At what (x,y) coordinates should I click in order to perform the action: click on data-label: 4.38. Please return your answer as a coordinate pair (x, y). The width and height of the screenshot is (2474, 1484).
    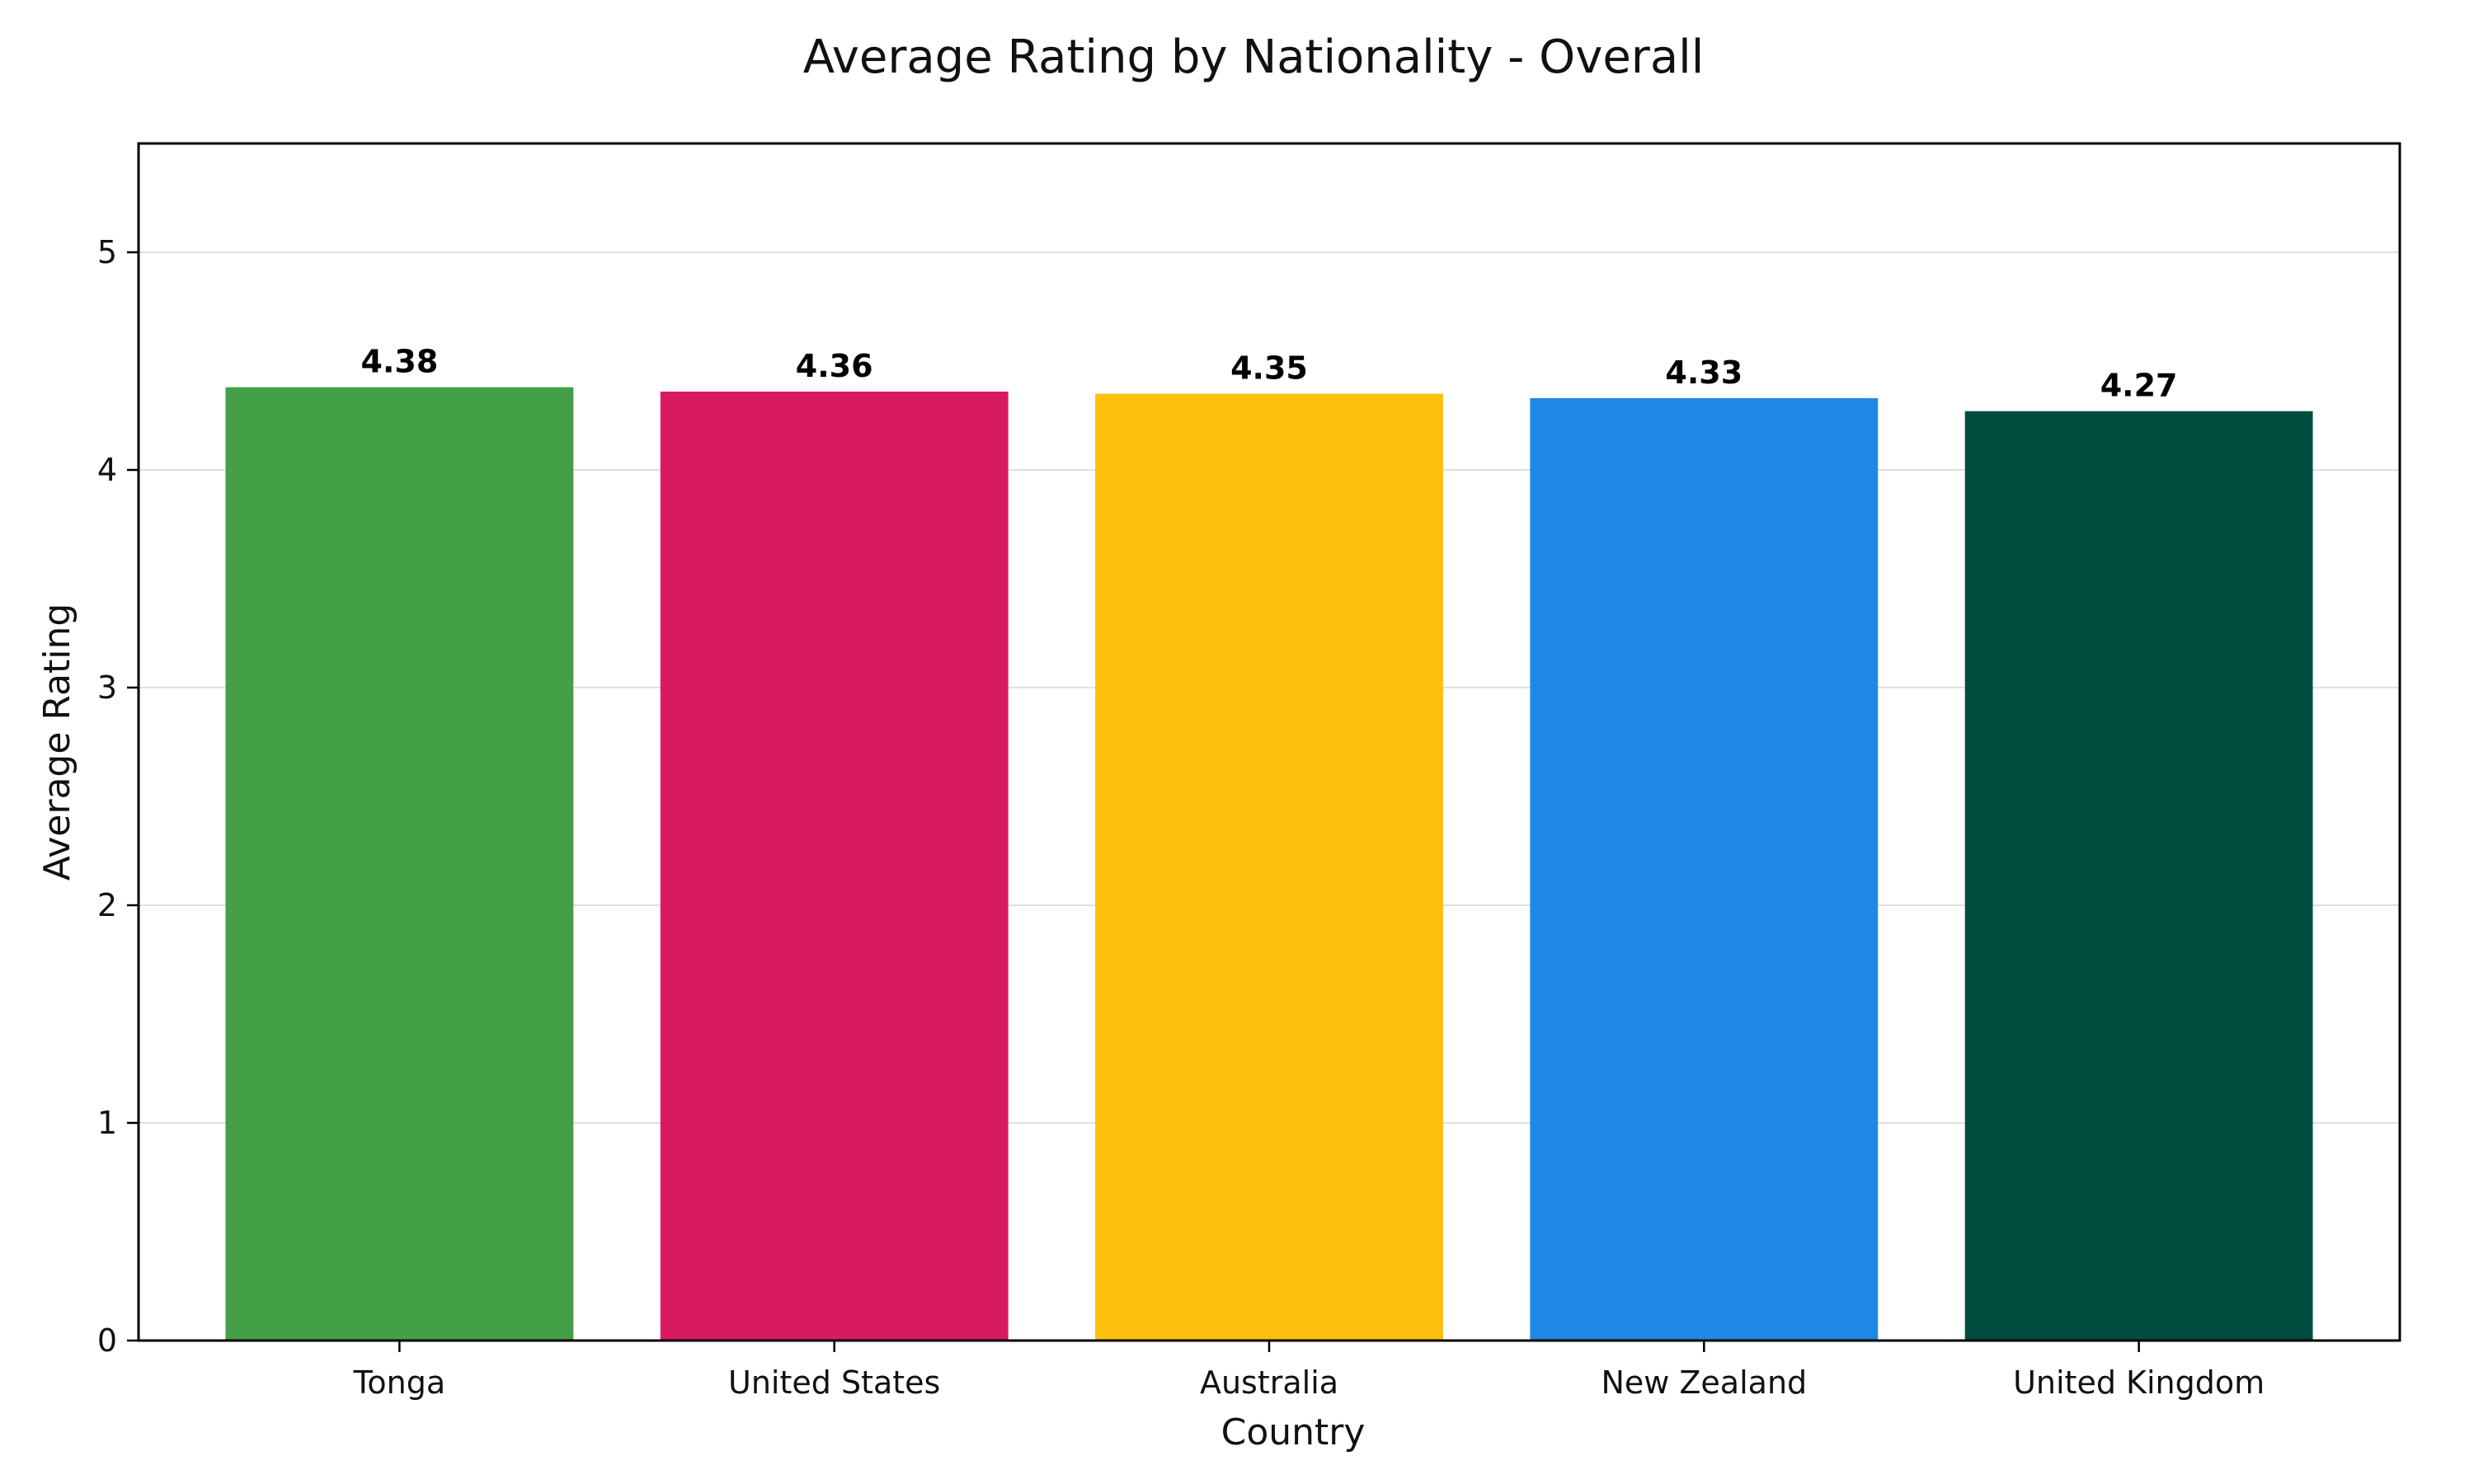
    Looking at the image, I should click on (400, 362).